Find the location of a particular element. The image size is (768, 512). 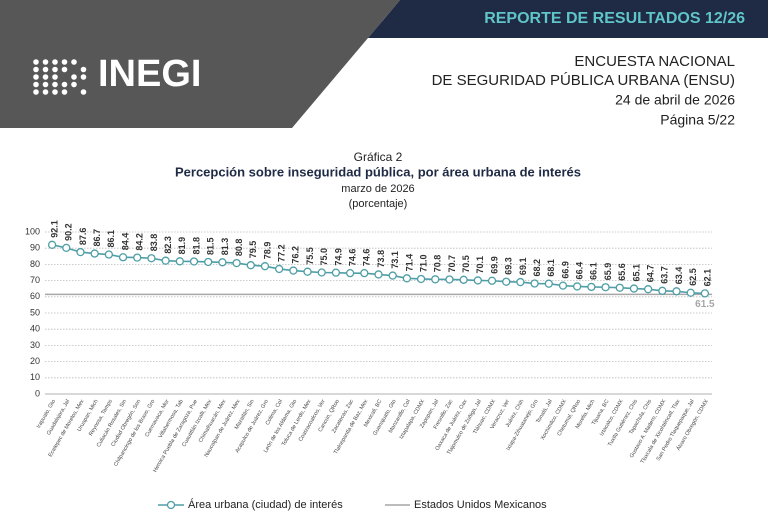

value-label: 65.6 is located at coordinates (622, 272).